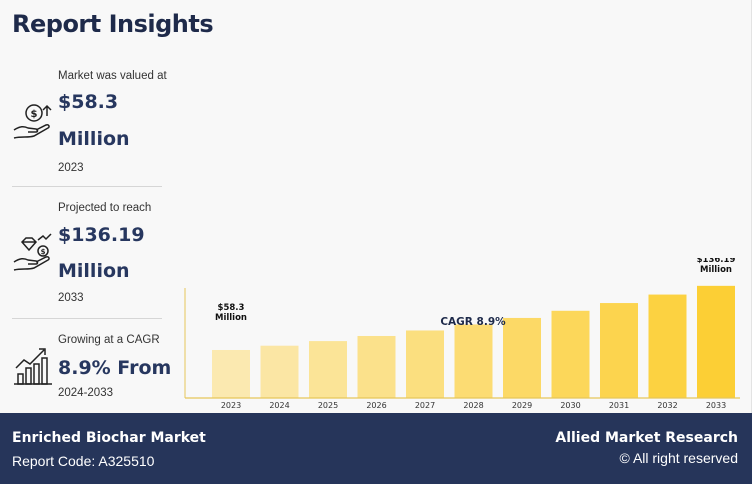  I want to click on x-tick-label: 2028, so click(473, 405).